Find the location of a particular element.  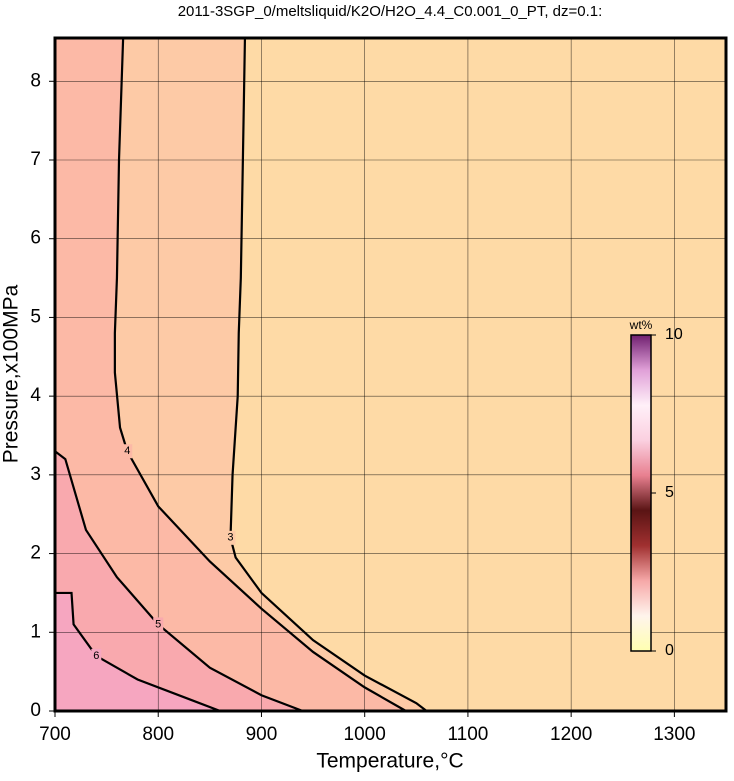

contour-label: 3 is located at coordinates (230, 538).